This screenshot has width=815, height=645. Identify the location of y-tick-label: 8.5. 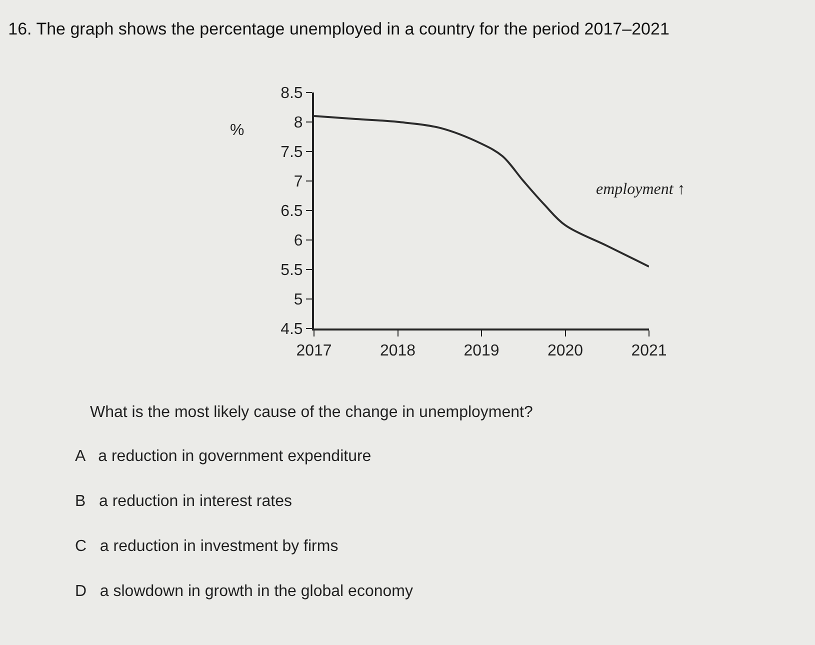
(291, 93).